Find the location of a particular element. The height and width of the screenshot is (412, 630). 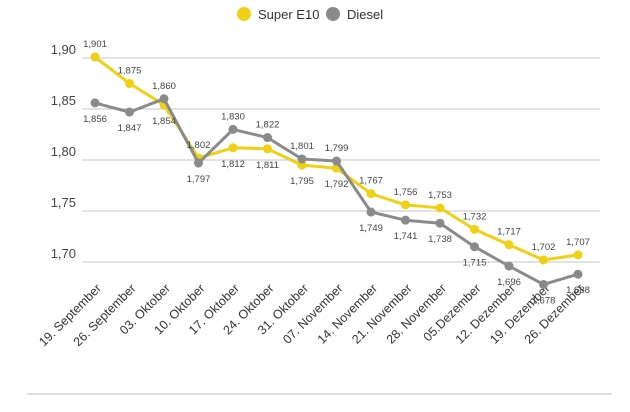

data-label-diesel: 1,797 is located at coordinates (199, 179).